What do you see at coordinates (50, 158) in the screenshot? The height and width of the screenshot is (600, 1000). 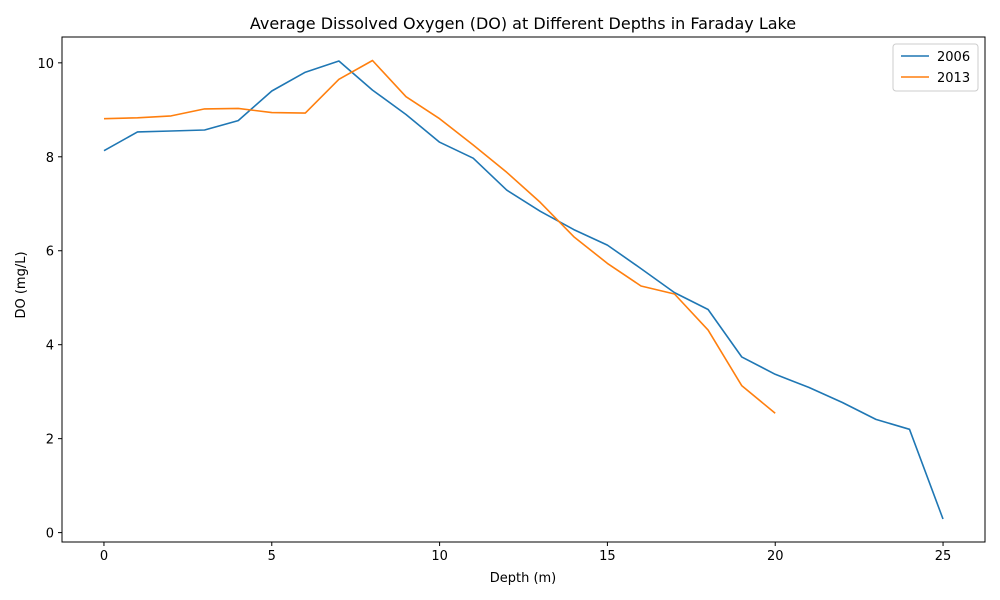 I see `y-tick-label: 8` at bounding box center [50, 158].